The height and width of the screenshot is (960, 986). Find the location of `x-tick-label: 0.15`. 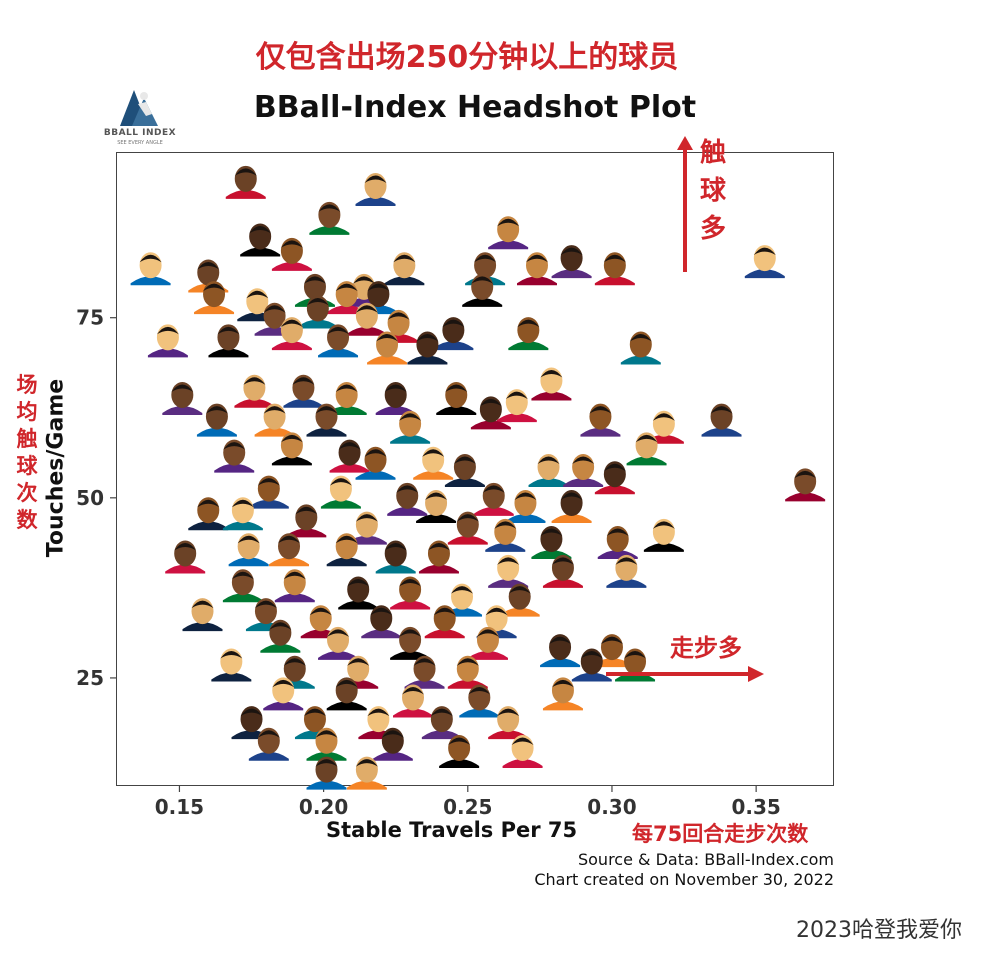

x-tick-label: 0.15 is located at coordinates (179, 807).